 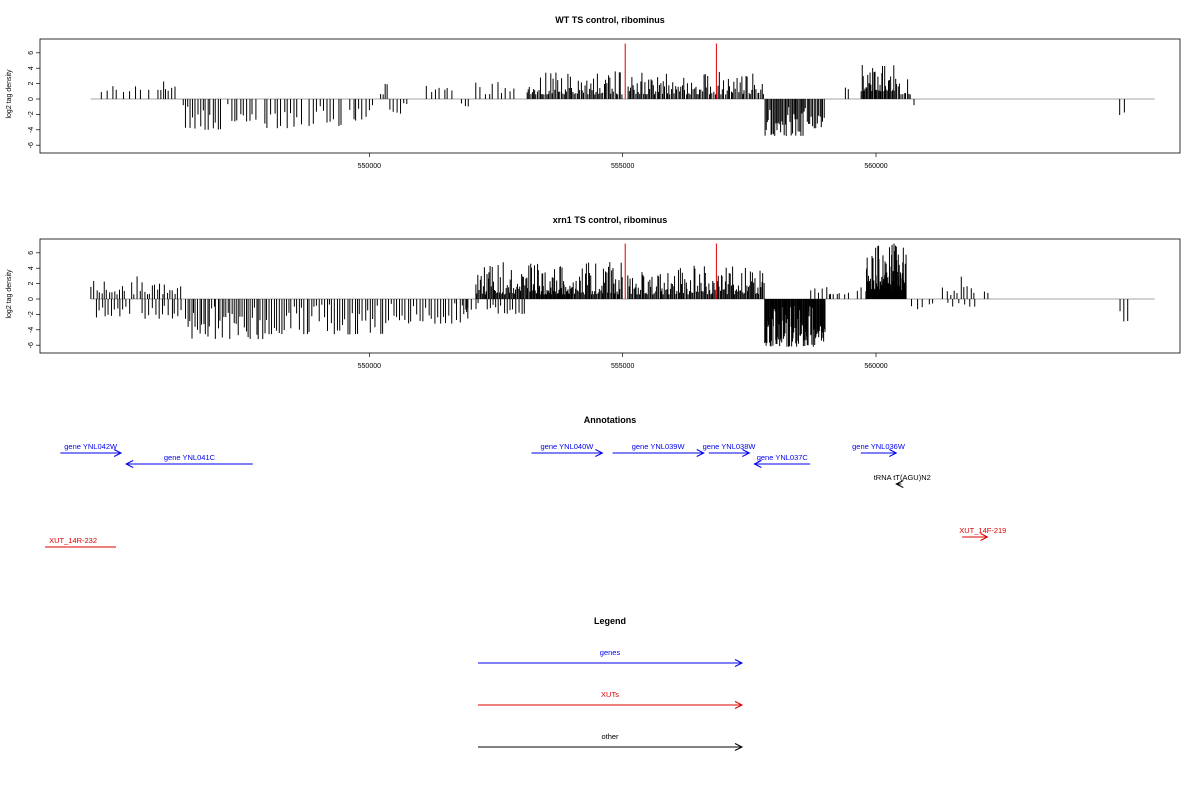 I want to click on annotation-feature: XUT_14R-232, so click(x=80, y=542).